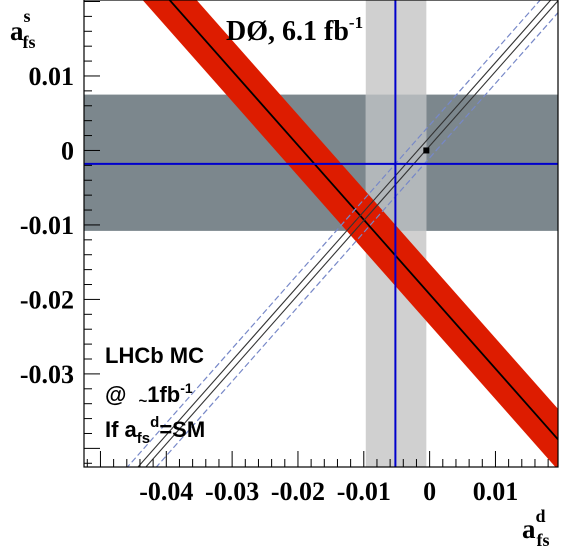 The width and height of the screenshot is (572, 554). What do you see at coordinates (182, 429) in the screenshot?
I see `annotation-eq: =SM` at bounding box center [182, 429].